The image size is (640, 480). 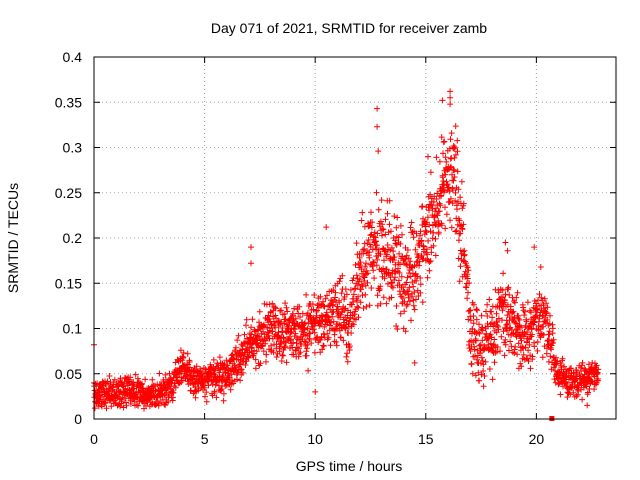 I want to click on x-tick-label: 20, so click(x=537, y=439).